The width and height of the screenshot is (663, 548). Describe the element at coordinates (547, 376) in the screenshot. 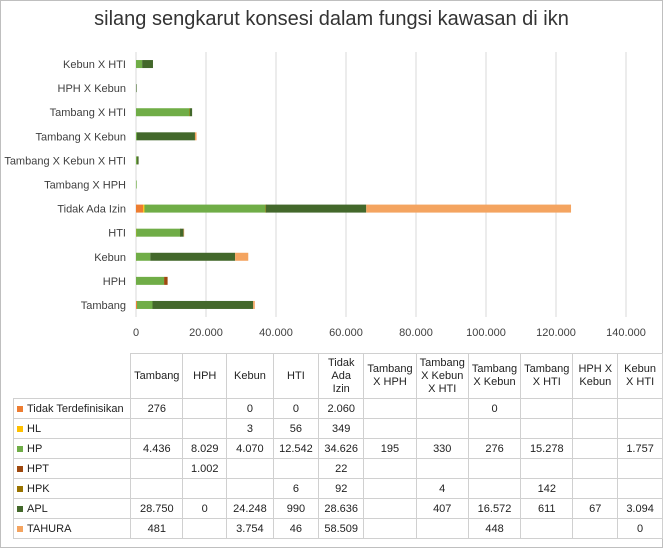

I see `table-column-header: Tambang X HTI` at that location.